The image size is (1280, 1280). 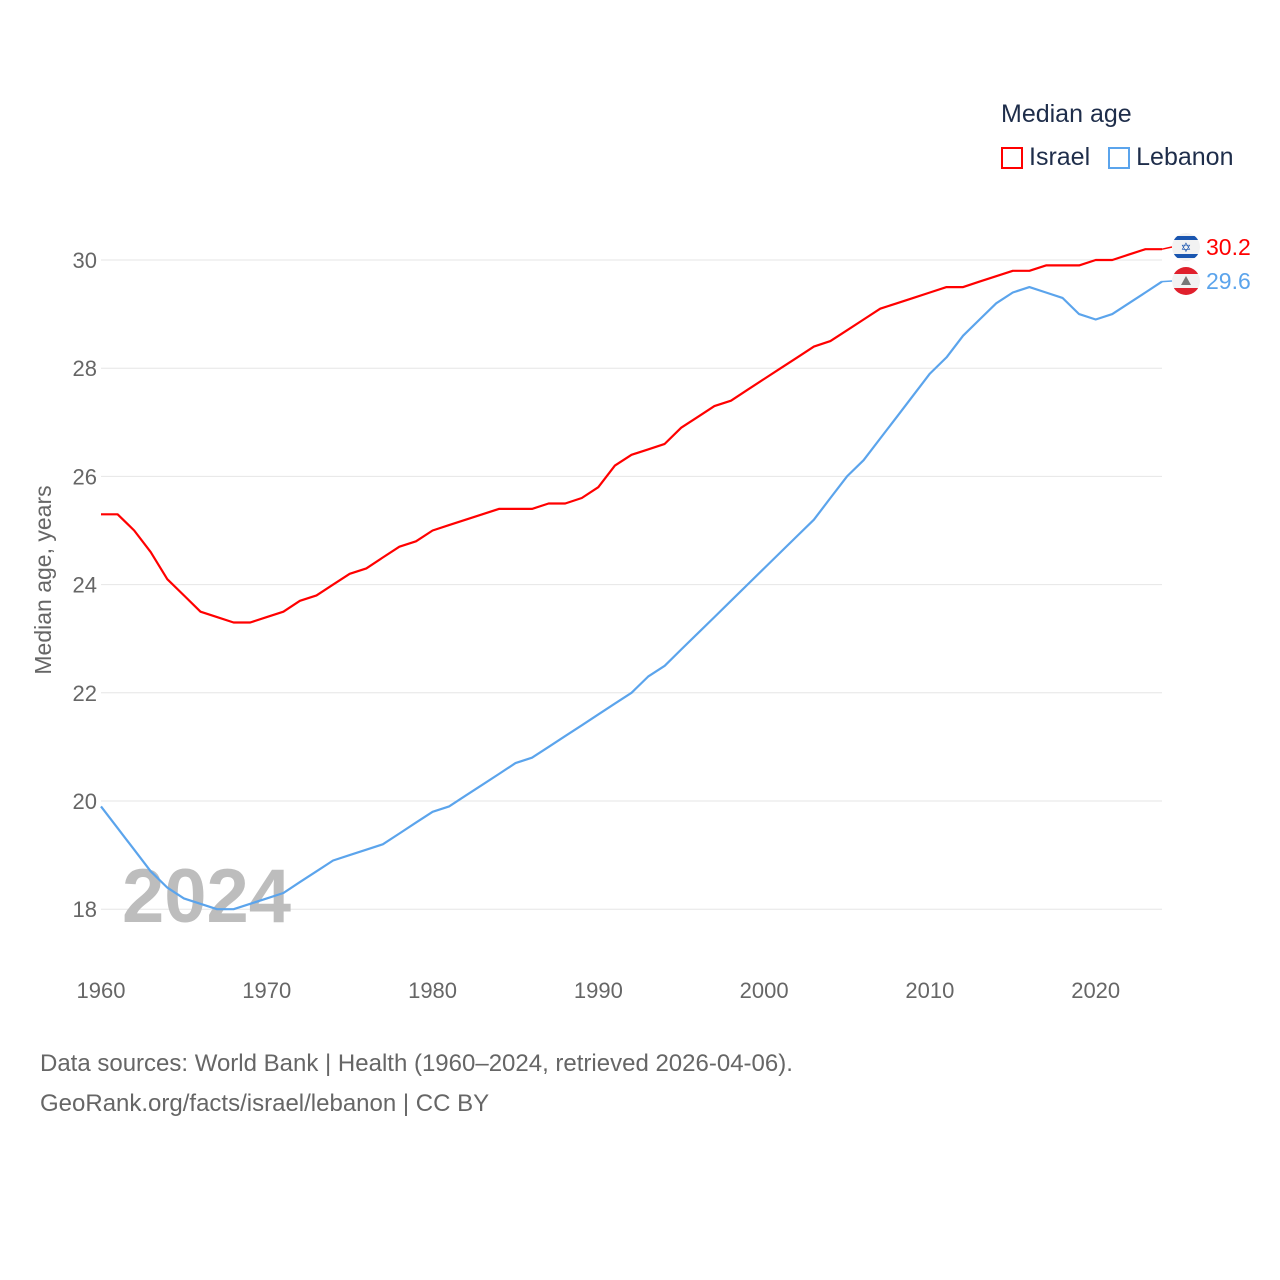 I want to click on y-tick-label: 22, so click(x=85, y=693).